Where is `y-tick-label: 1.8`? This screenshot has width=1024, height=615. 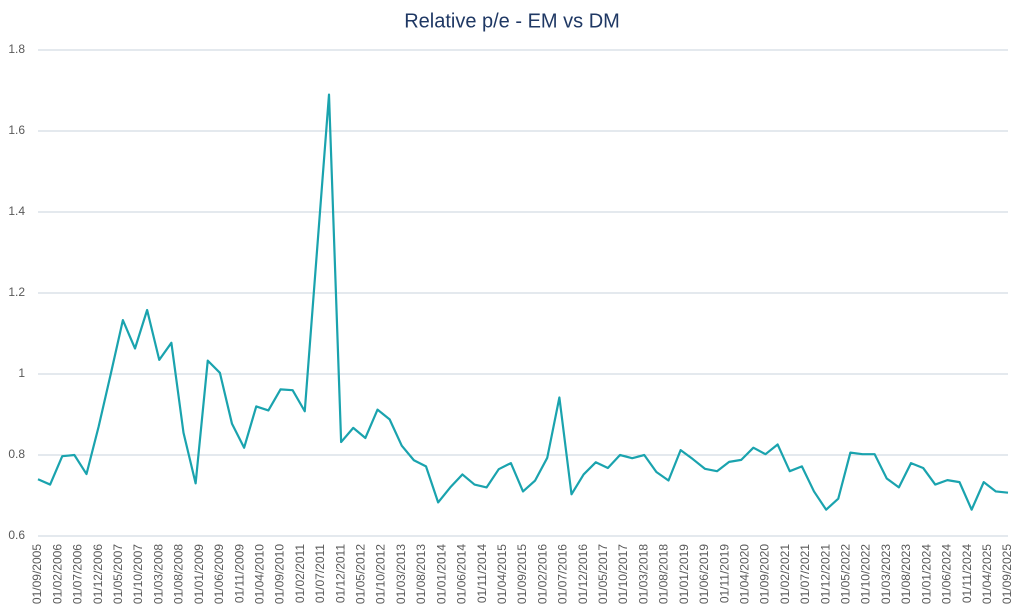
y-tick-label: 1.8 is located at coordinates (16, 49).